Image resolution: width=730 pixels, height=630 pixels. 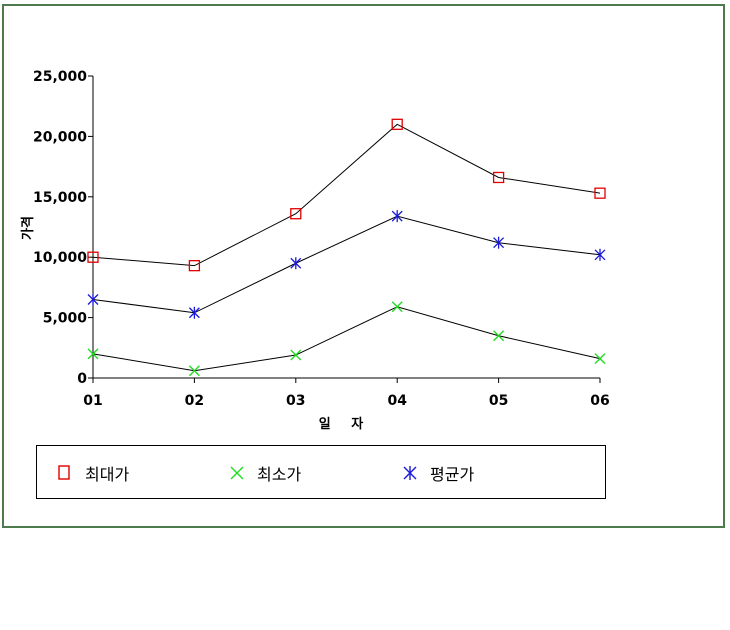 What do you see at coordinates (107, 474) in the screenshot?
I see `legend-label-max: 최대가` at bounding box center [107, 474].